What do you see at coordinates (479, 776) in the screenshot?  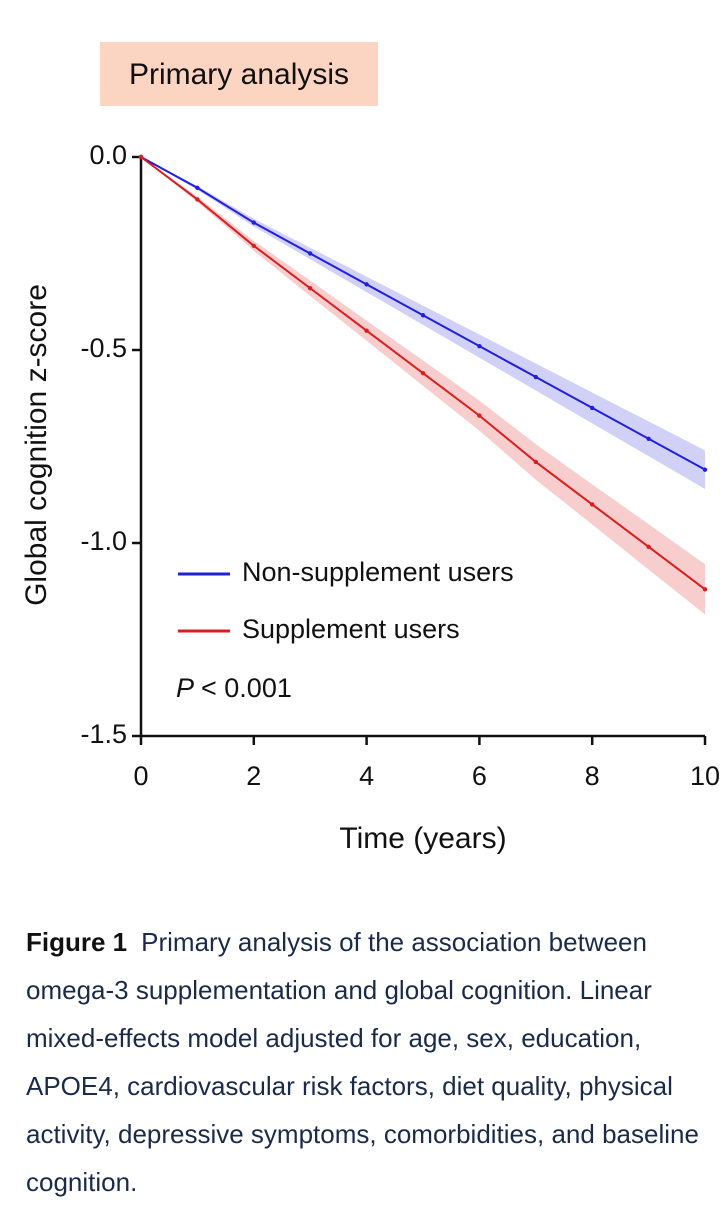 I see `x-tick-label: 6` at bounding box center [479, 776].